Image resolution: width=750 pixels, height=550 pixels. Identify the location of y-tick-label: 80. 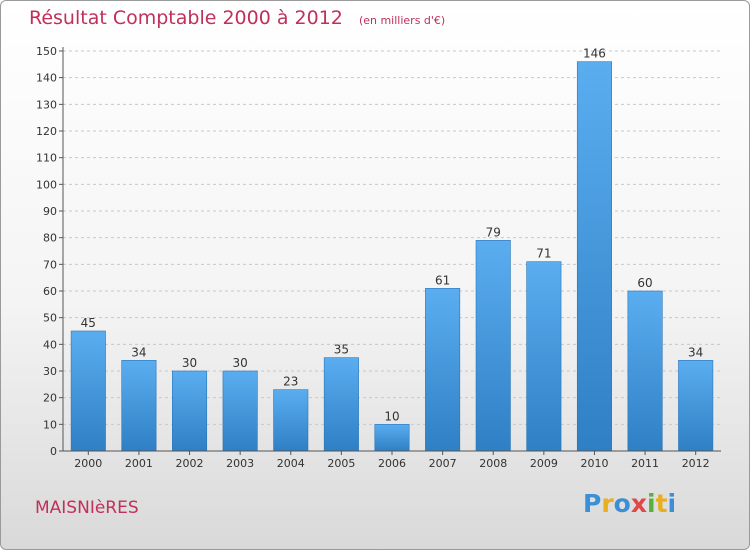
(50, 238).